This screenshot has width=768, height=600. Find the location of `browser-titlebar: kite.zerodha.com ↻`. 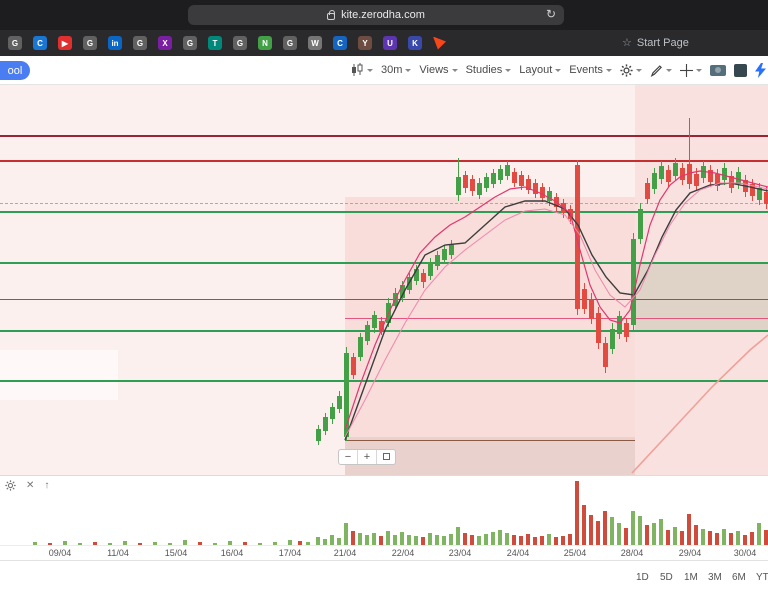

browser-titlebar: kite.zerodha.com ↻ is located at coordinates (384, 15).